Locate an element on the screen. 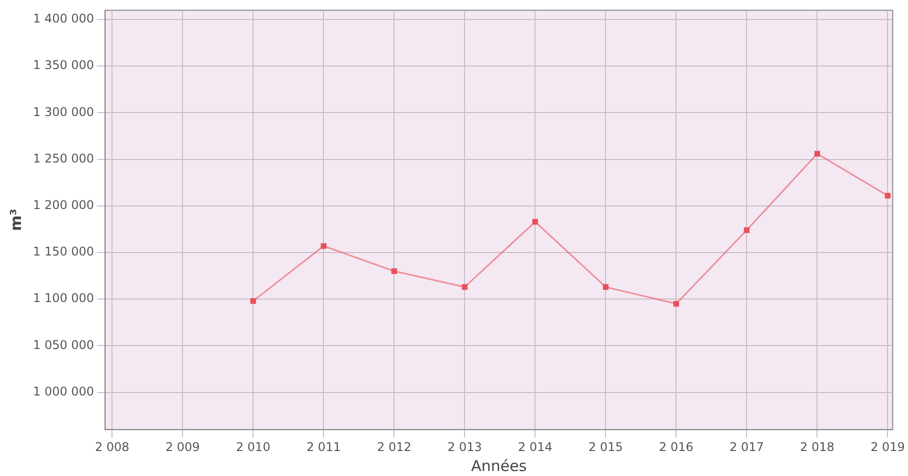 The image size is (908, 476). y-tick-label: 1 400 000 is located at coordinates (63, 19).